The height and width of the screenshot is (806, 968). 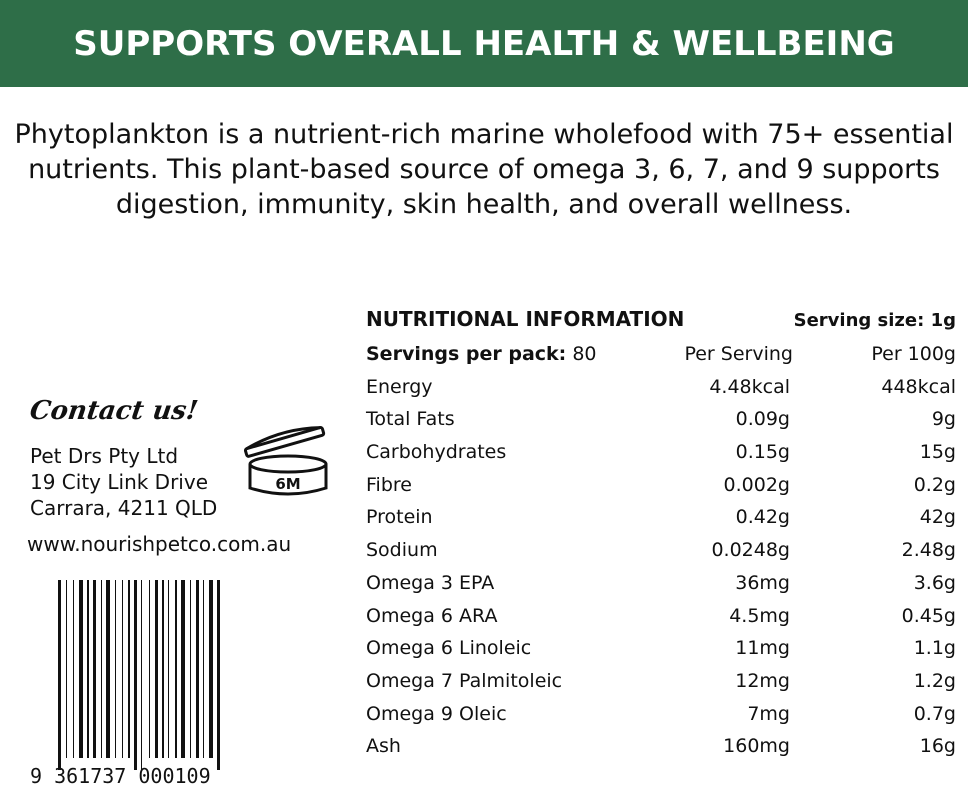 What do you see at coordinates (584, 354) in the screenshot?
I see `servings-value: 80` at bounding box center [584, 354].